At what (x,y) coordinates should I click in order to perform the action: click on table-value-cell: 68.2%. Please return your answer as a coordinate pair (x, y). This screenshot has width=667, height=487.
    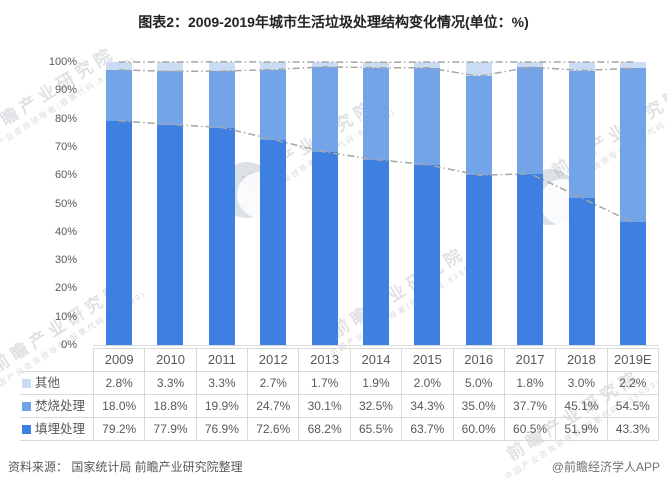
    Looking at the image, I should click on (324, 429).